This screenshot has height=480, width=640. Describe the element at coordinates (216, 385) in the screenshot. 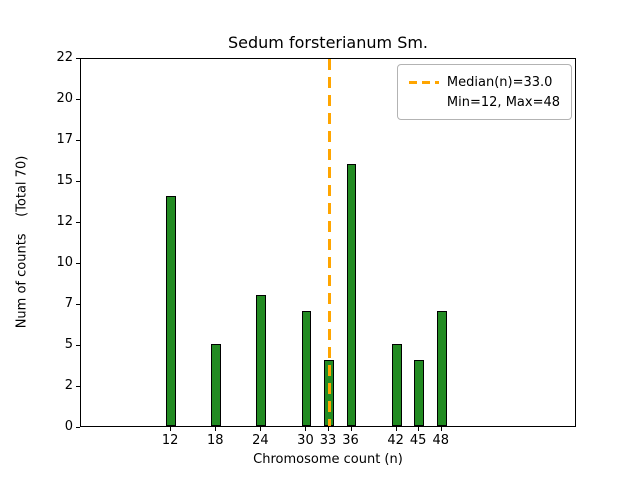

I see `bar-n18` at that location.